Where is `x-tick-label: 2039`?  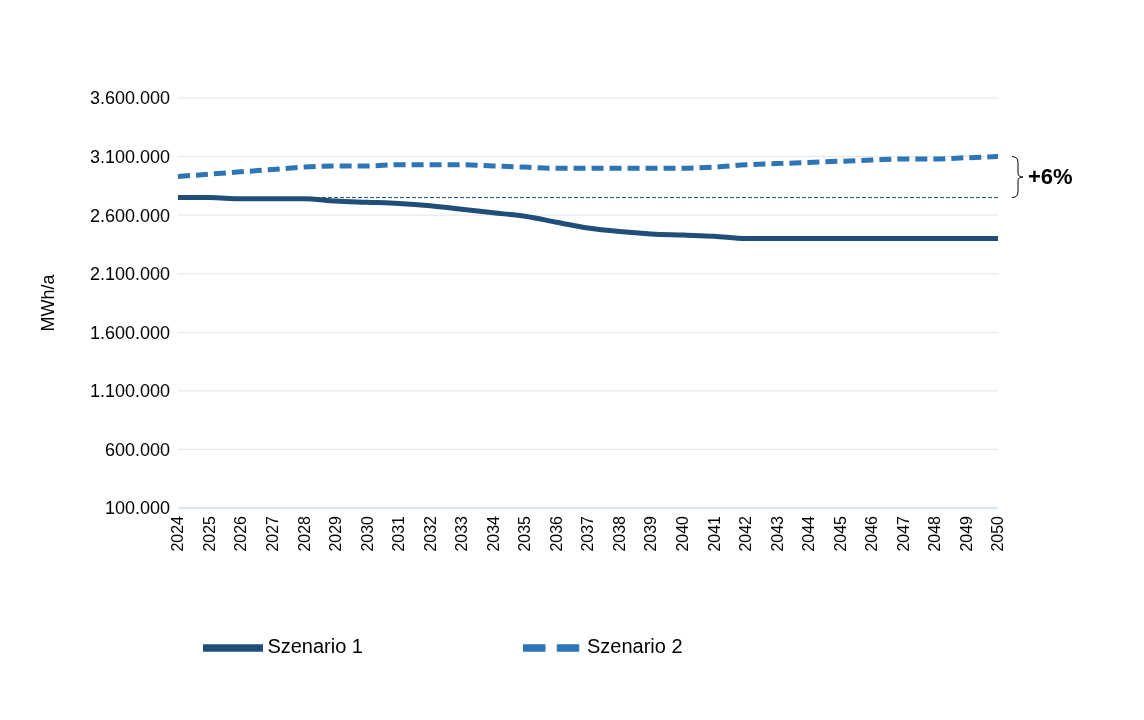 x-tick-label: 2039 is located at coordinates (651, 533).